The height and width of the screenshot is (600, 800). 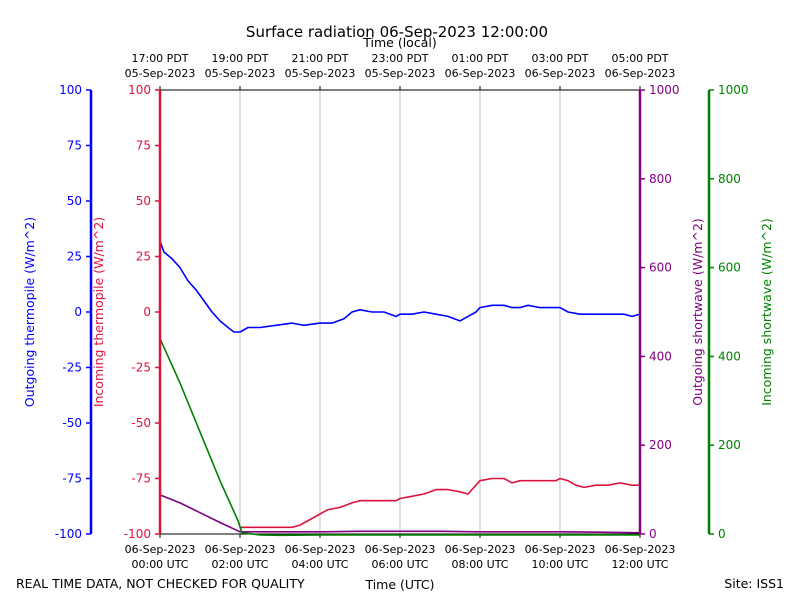 What do you see at coordinates (660, 179) in the screenshot?
I see `outgoing-shortwave-axis-tick-label: 800` at bounding box center [660, 179].